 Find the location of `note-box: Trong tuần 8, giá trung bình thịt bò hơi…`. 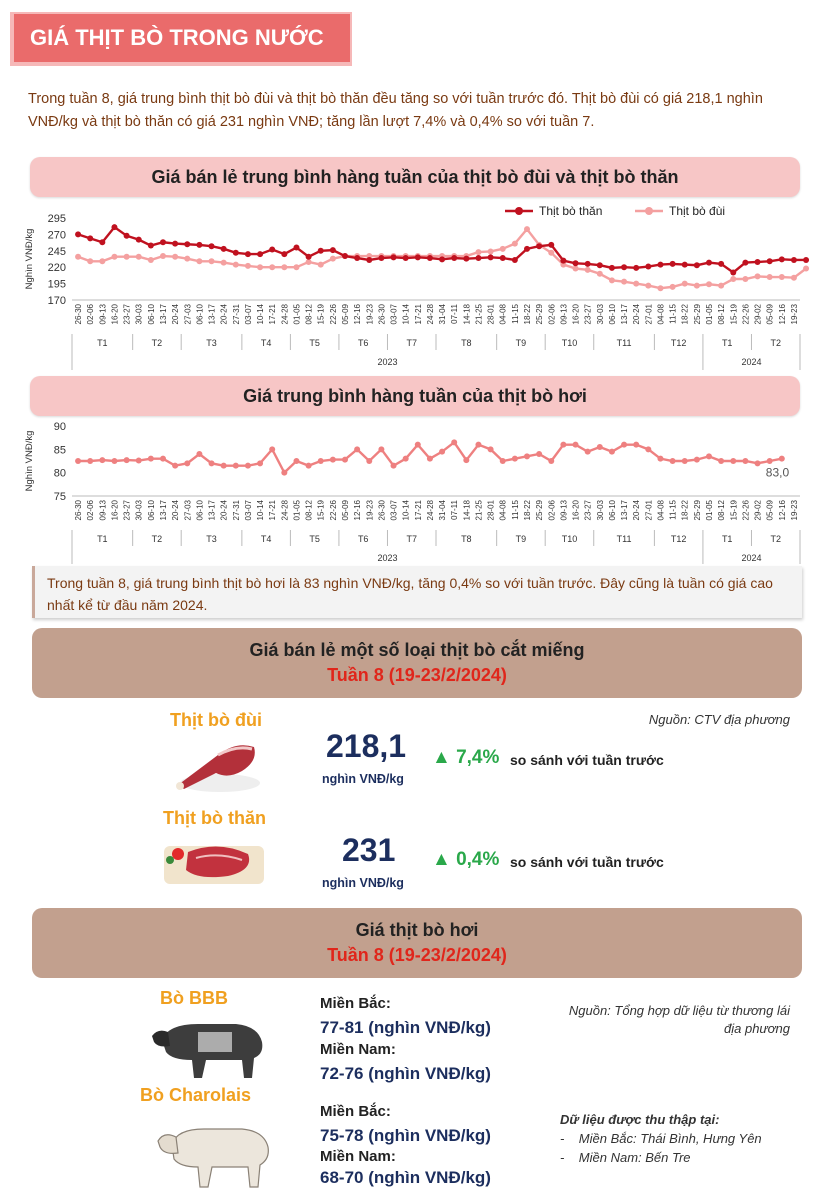

note-box: Trong tuần 8, giá trung bình thịt bò hơi… is located at coordinates (417, 592).